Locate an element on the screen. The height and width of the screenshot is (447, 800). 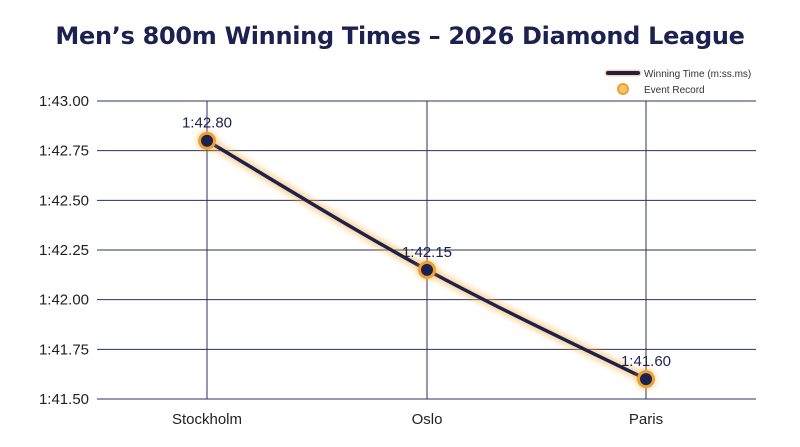
legend-marker-swatch is located at coordinates (623, 89).